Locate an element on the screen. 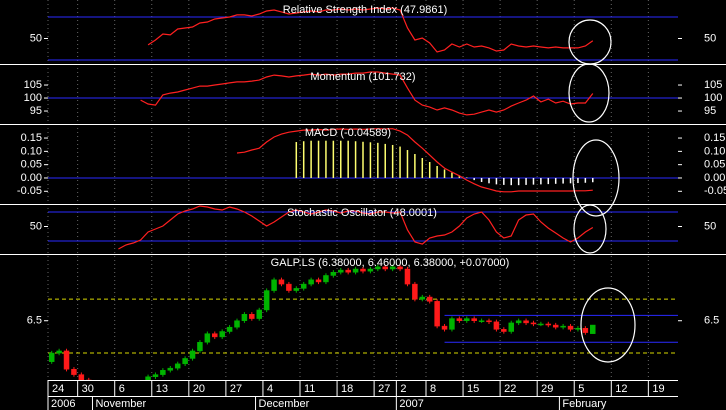 The width and height of the screenshot is (726, 410). annotations is located at coordinates (602, 191).